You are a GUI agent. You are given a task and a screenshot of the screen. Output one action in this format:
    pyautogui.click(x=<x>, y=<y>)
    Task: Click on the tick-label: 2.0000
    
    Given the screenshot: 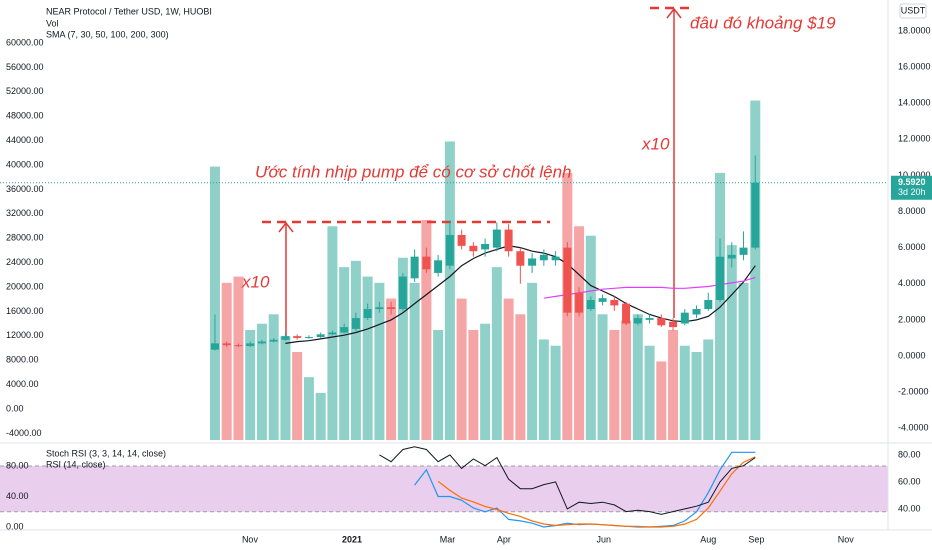 What is the action you would take?
    pyautogui.click(x=912, y=319)
    